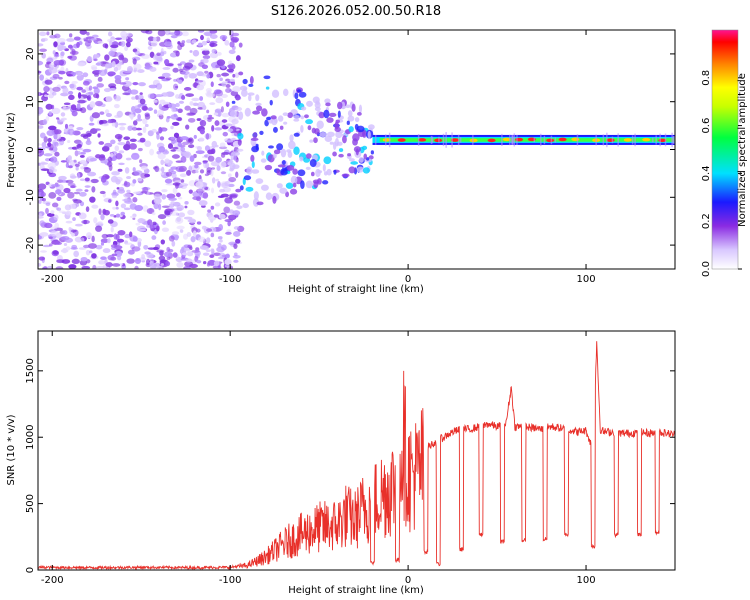 Image resolution: width=750 pixels, height=600 pixels. Describe the element at coordinates (706, 221) in the screenshot. I see `colorbar-tick-label: 0.2` at that location.